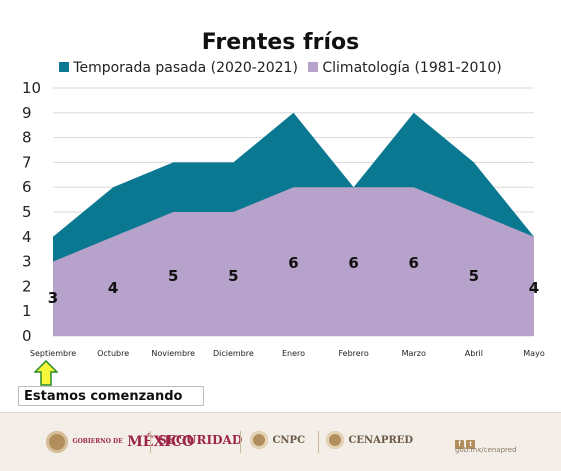 This screenshot has height=471, width=561. Describe the element at coordinates (27, 138) in the screenshot. I see `y-tick-label: 8` at that location.